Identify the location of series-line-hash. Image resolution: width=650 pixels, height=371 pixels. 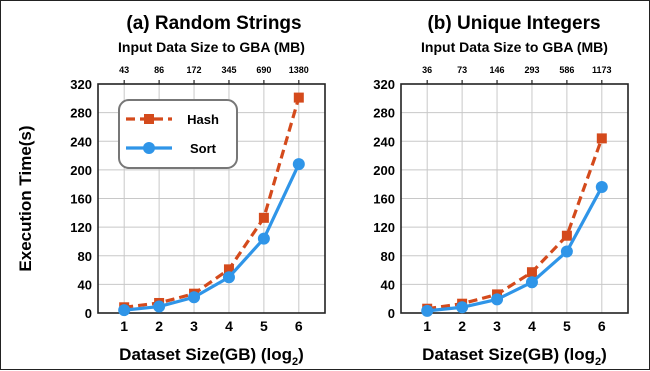
(515, 224).